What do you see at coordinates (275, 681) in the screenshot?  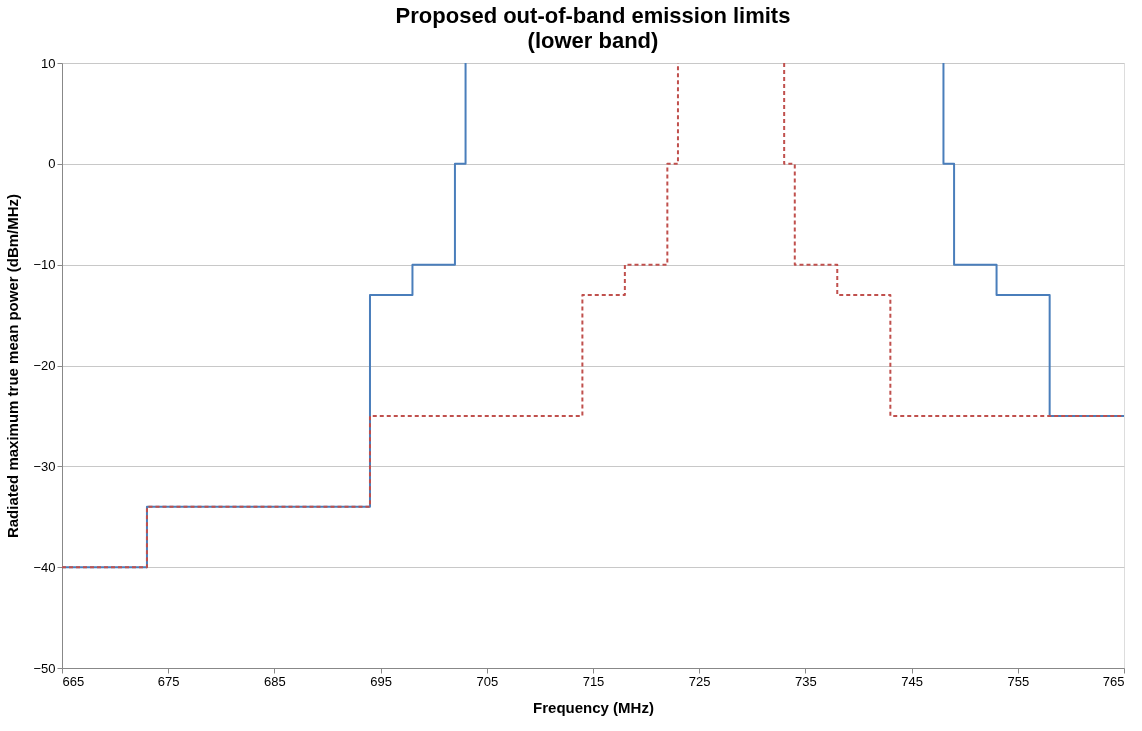 I see `x-tick-label: 685` at bounding box center [275, 681].